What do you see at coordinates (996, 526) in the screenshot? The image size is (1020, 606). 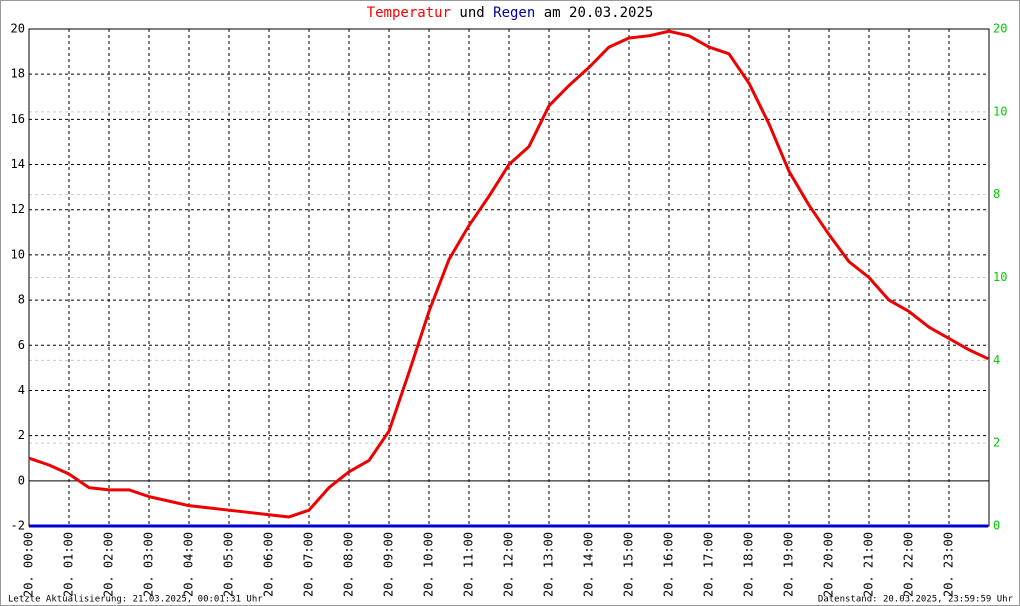 I see `y2-tick-label: 0` at bounding box center [996, 526].